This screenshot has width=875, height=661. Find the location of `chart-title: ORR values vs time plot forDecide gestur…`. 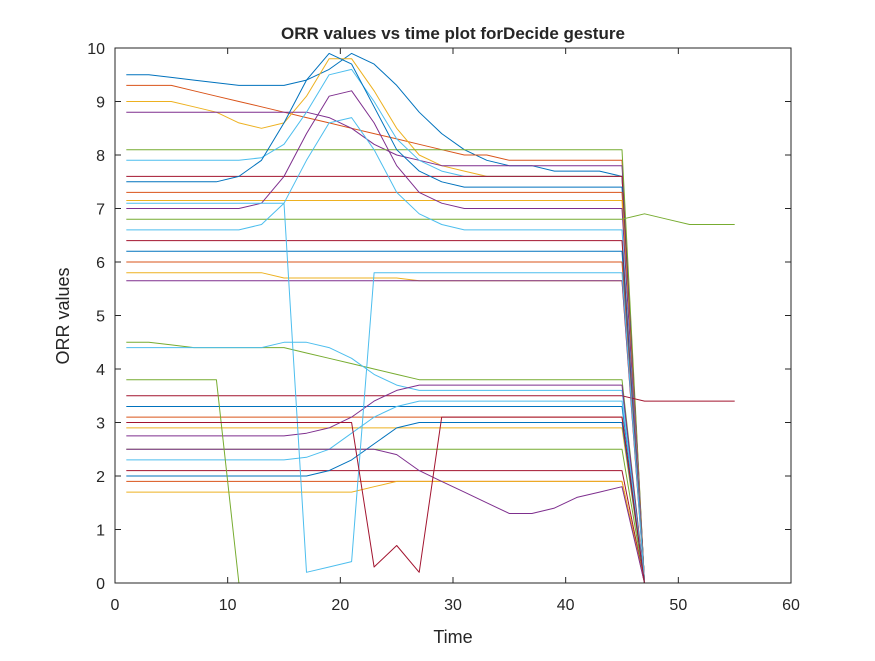

chart-title: ORR values vs time plot forDecide gestur… is located at coordinates (453, 33).